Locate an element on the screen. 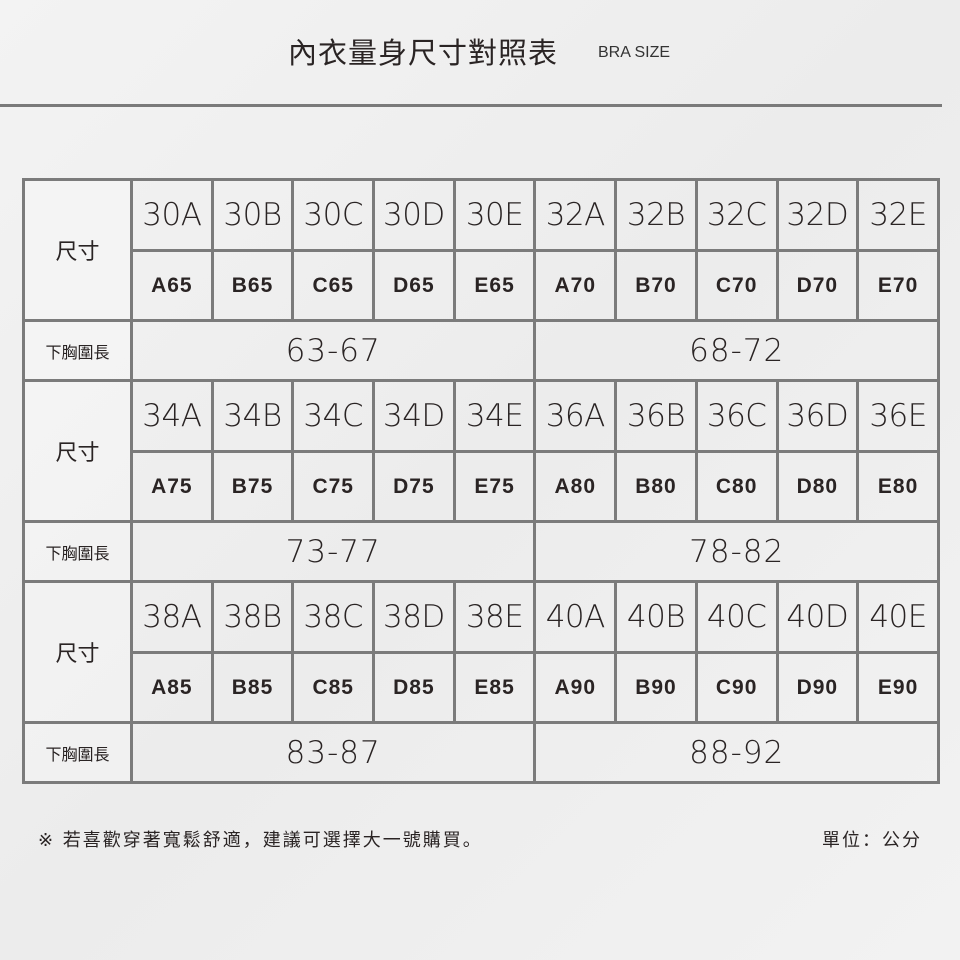  underbust-range: 68-72 is located at coordinates (736, 350).